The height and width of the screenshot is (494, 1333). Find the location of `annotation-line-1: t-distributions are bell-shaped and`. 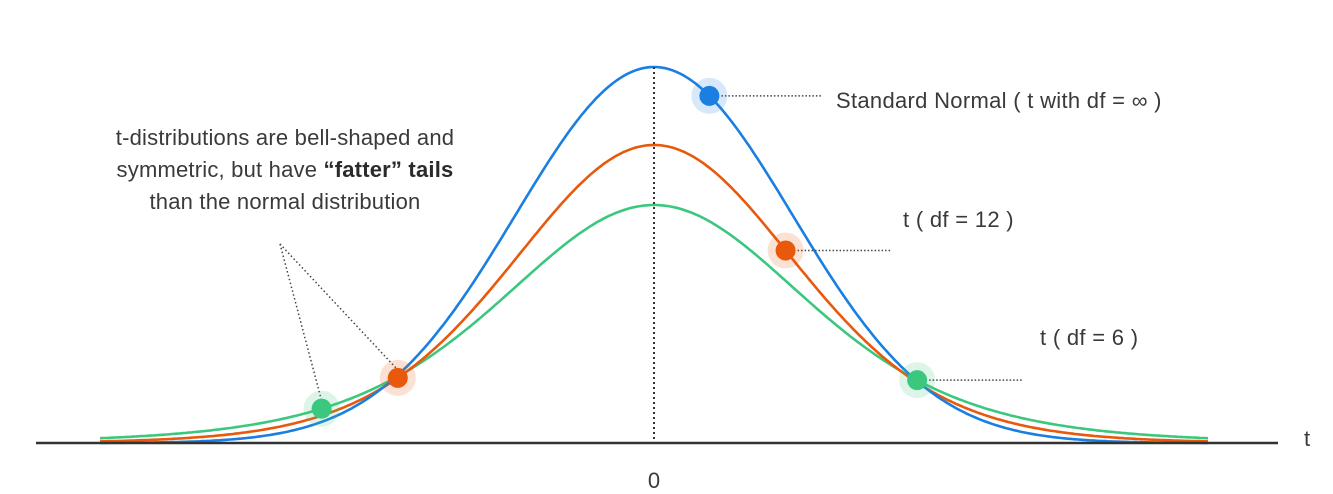

annotation-line-1: t-distributions are bell-shaped and is located at coordinates (285, 137).